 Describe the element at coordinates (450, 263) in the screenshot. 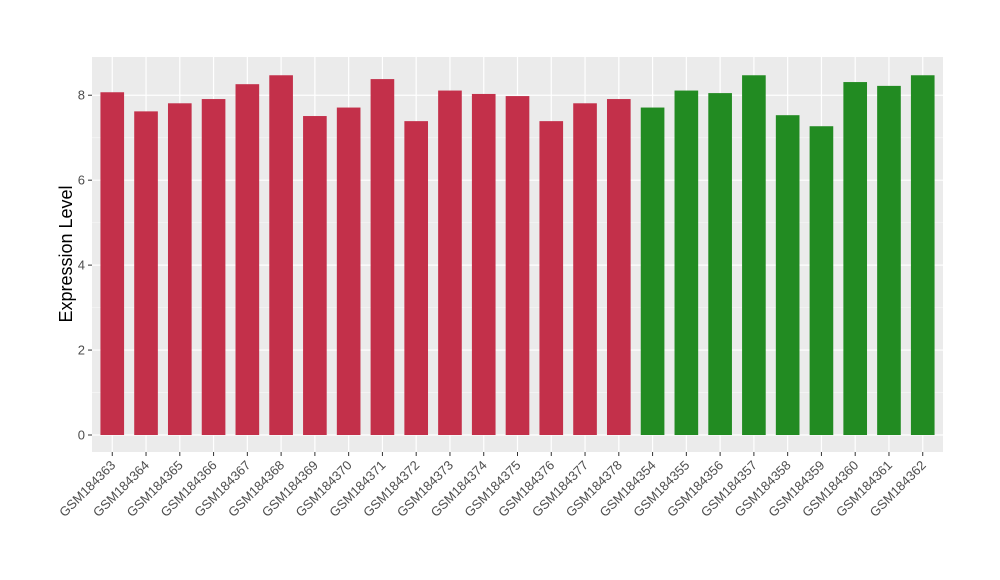

I see `bar-GSM184373` at that location.